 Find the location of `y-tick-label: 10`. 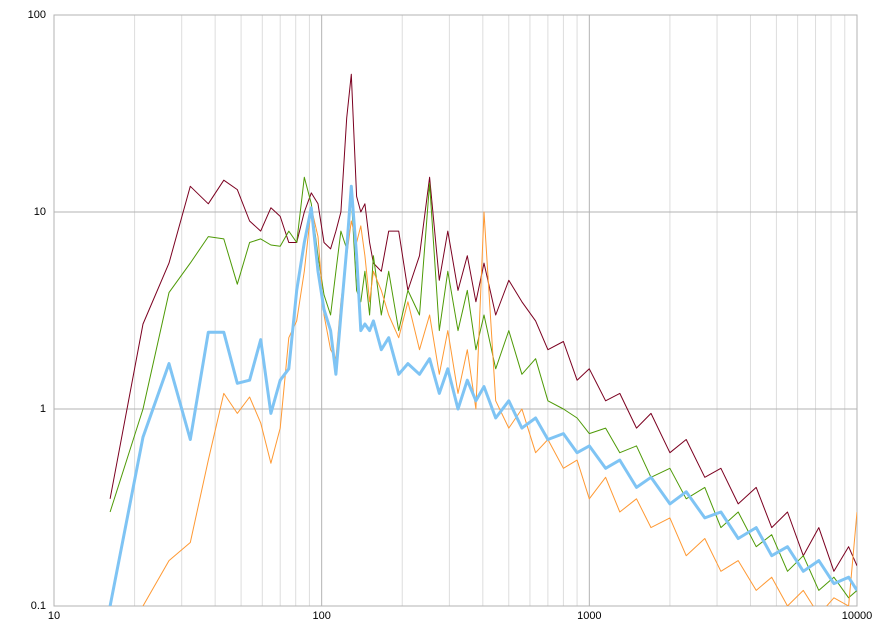

y-tick-label: 10 is located at coordinates (40, 212).